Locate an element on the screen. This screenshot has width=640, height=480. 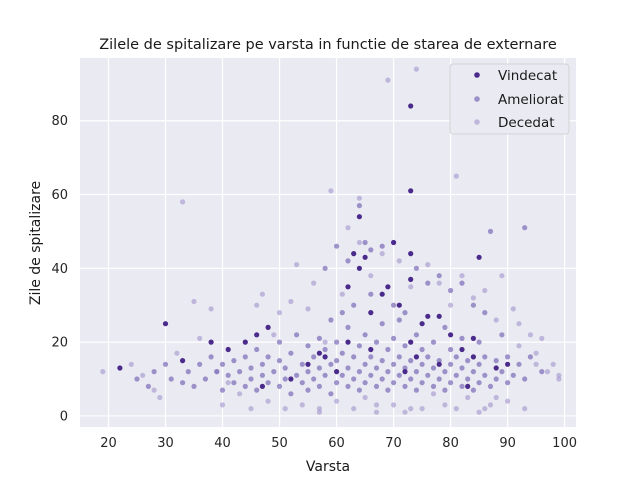
legend-label-ameliorat: Ameliorat is located at coordinates (531, 100).